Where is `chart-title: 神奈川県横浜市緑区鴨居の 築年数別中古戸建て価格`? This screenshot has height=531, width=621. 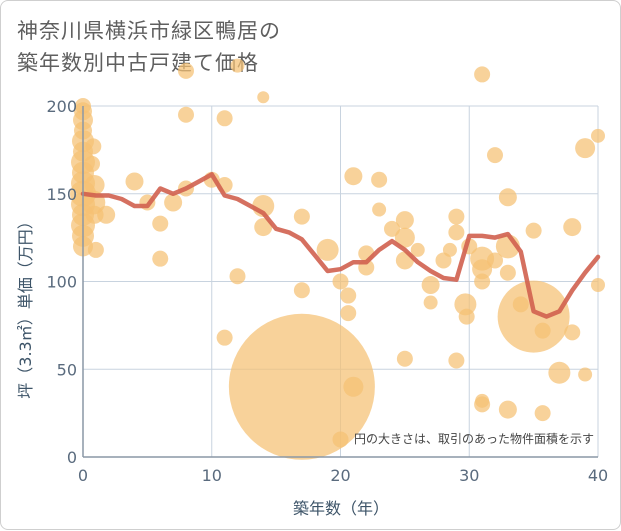
chart-title: 神奈川県横浜市緑区鴨居の 築年数別中古戸建て価格 is located at coordinates (149, 47).